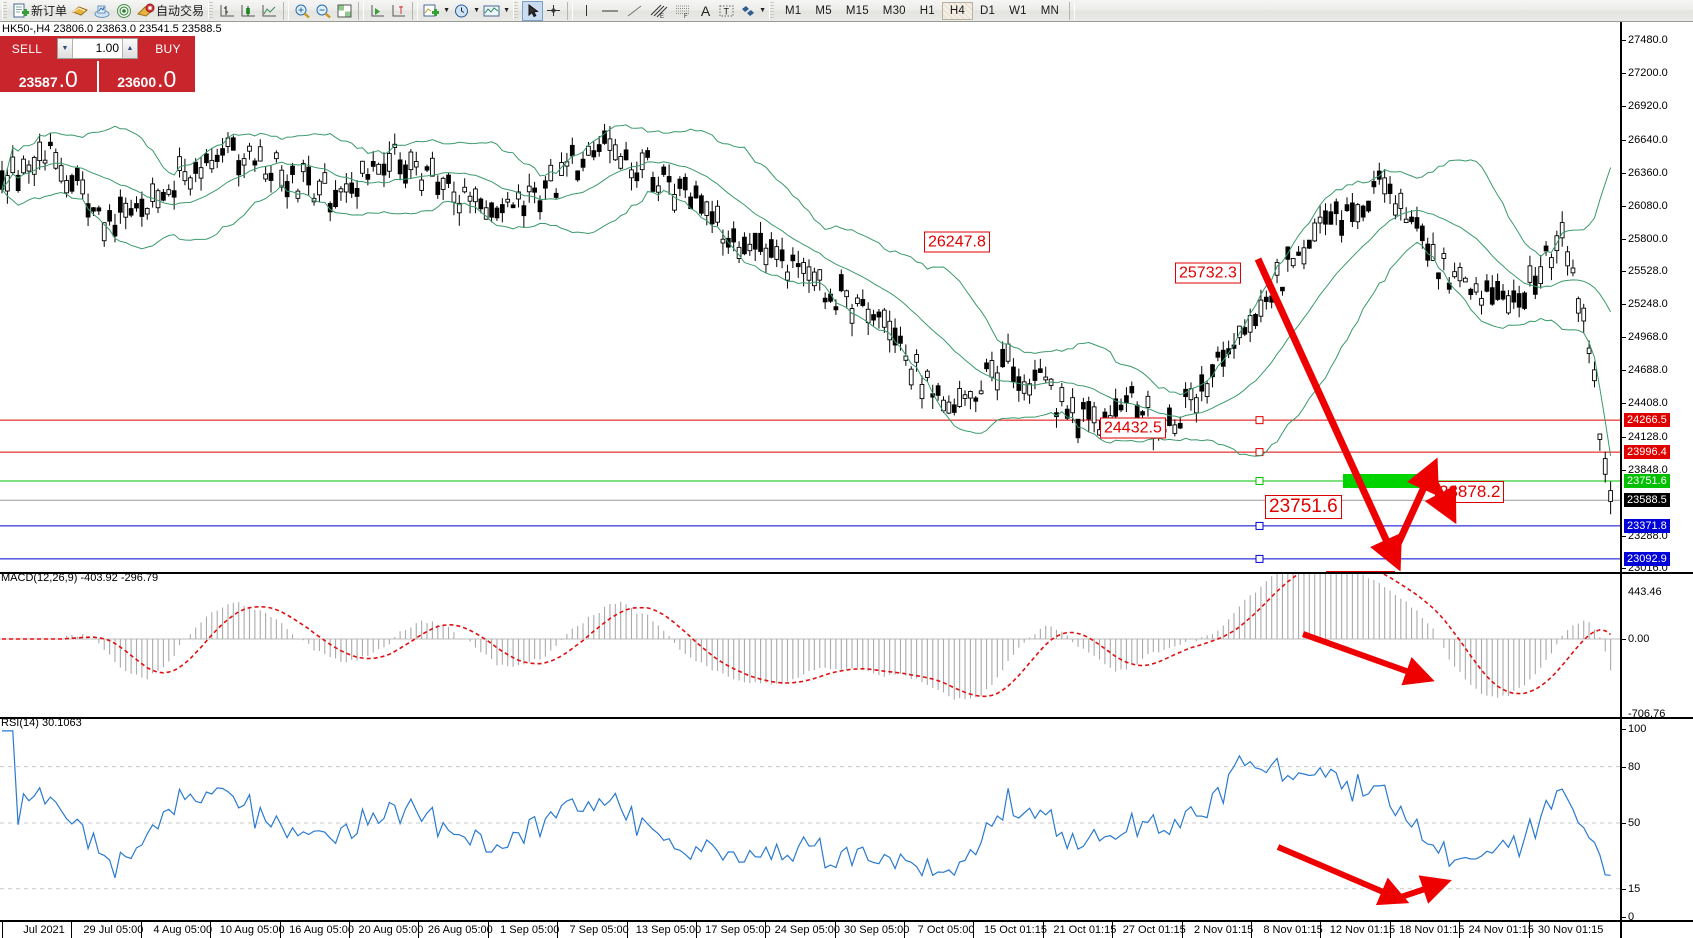 The width and height of the screenshot is (1693, 938). What do you see at coordinates (129, 48) in the screenshot?
I see `volume-increase-icon: ▲` at bounding box center [129, 48].